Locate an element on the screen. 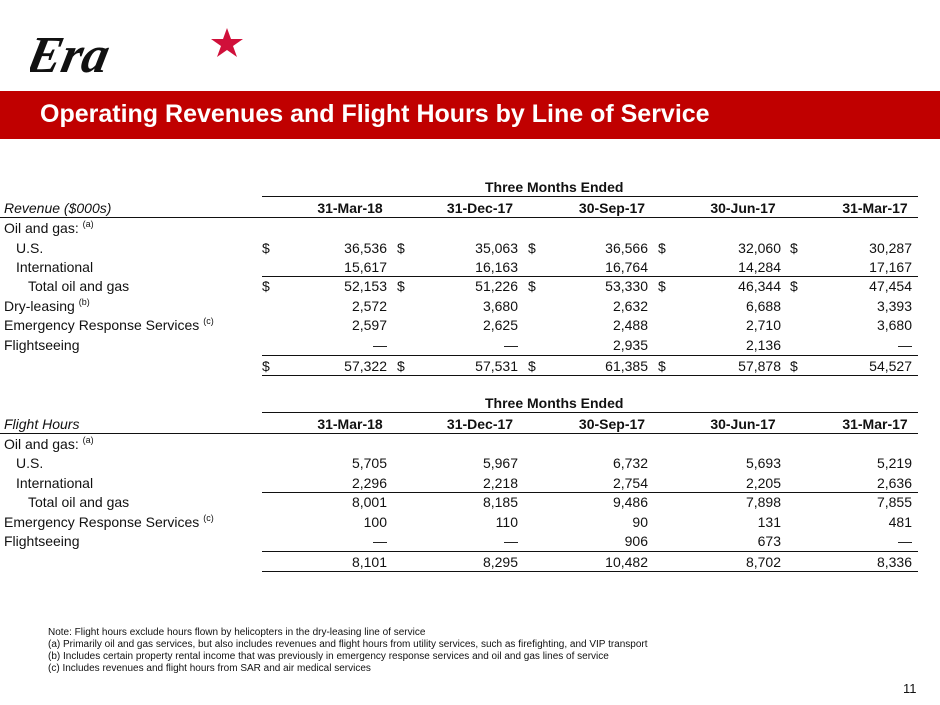 The width and height of the screenshot is (940, 705). cell-value: 100 is located at coordinates (375, 522).